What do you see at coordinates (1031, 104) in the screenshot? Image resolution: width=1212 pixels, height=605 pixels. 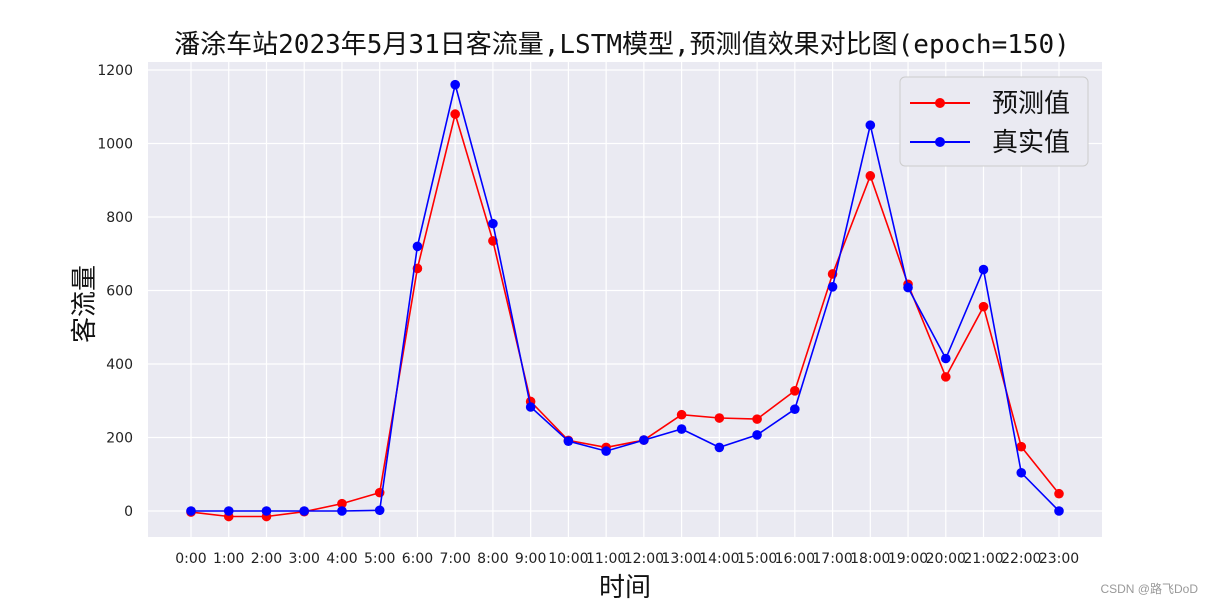 I see `legend-label-predicted: 预测值` at bounding box center [1031, 104].